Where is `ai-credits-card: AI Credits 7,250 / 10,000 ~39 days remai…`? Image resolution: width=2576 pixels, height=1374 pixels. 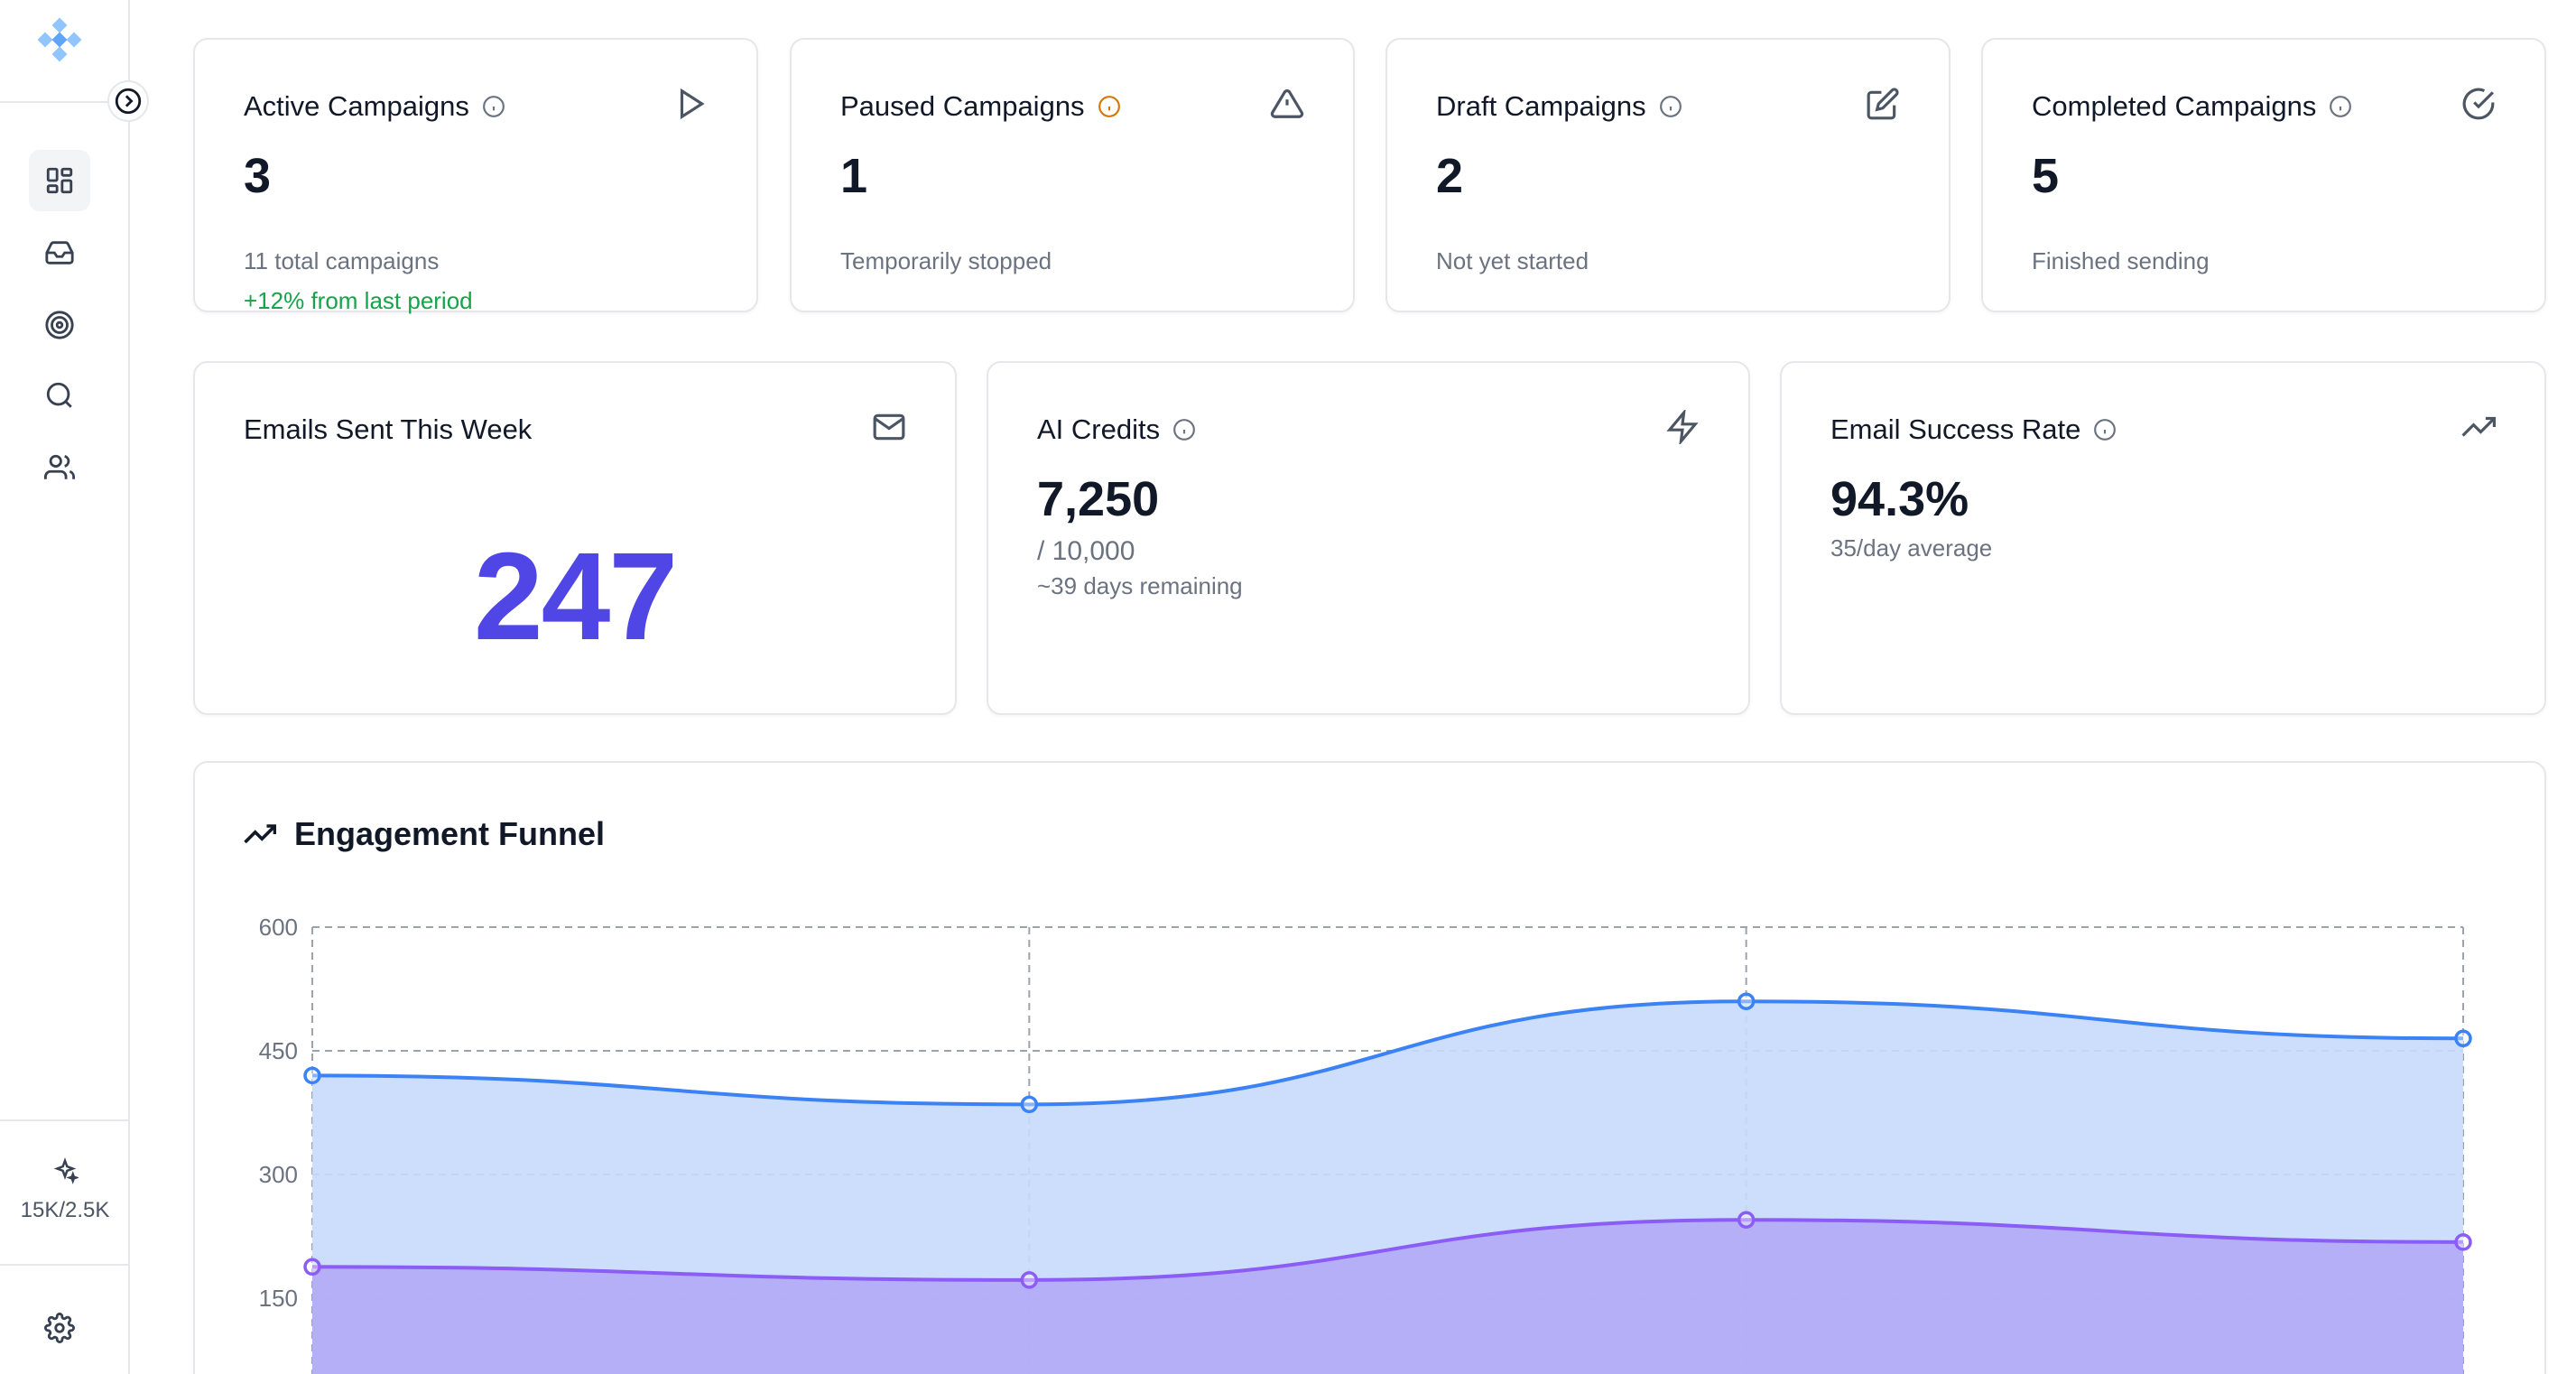 ai-credits-card: AI Credits 7,250 / 10,000 ~39 days remai… is located at coordinates (1368, 538).